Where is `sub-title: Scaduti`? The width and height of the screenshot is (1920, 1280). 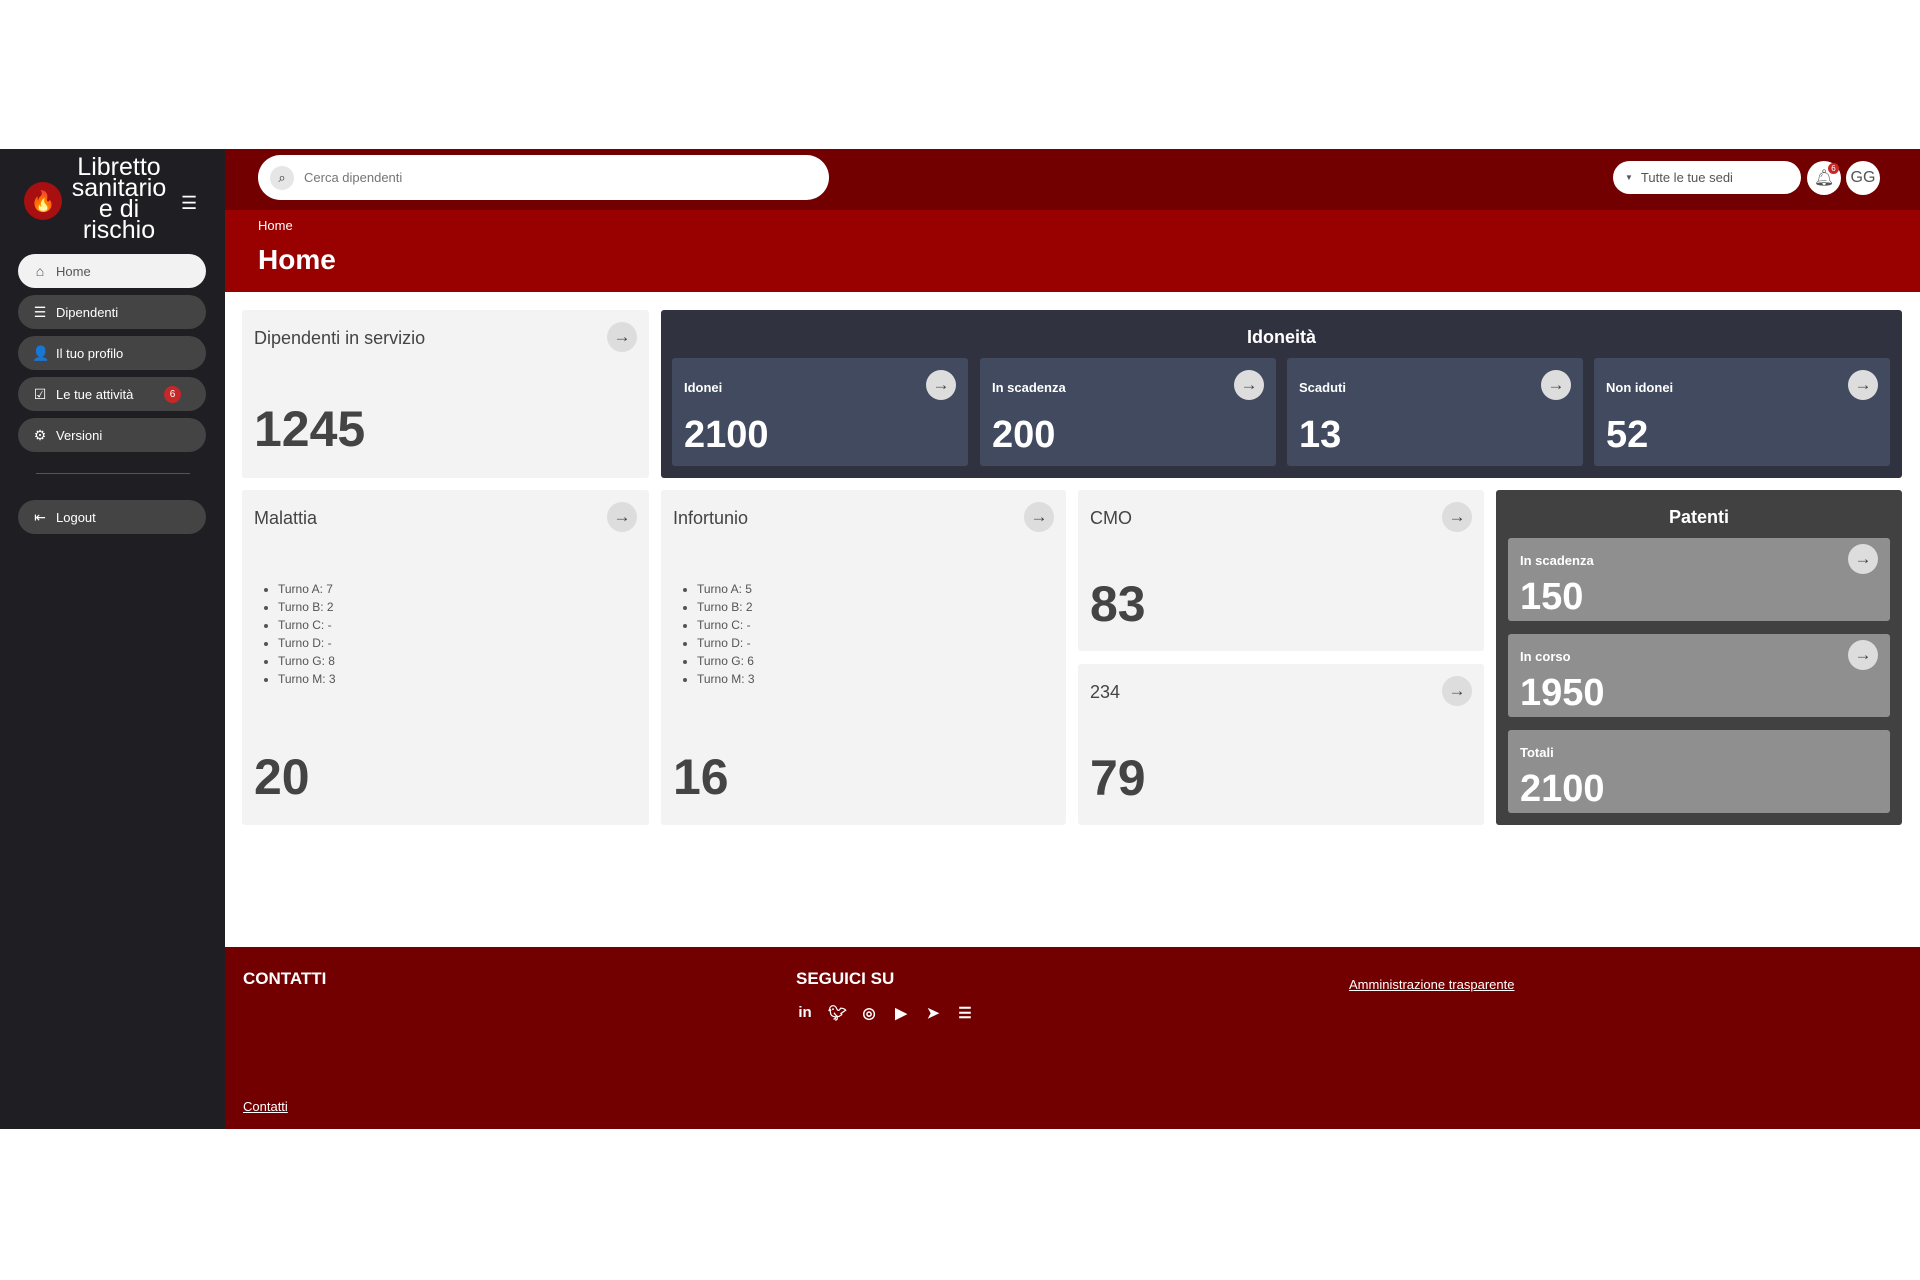 sub-title: Scaduti is located at coordinates (1322, 387).